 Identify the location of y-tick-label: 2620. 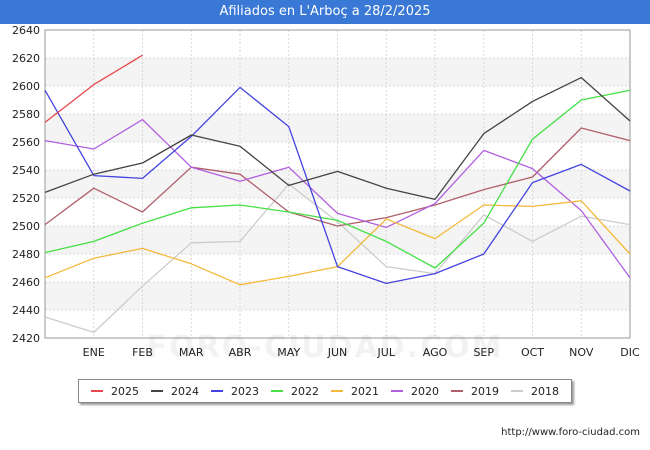
(26, 58).